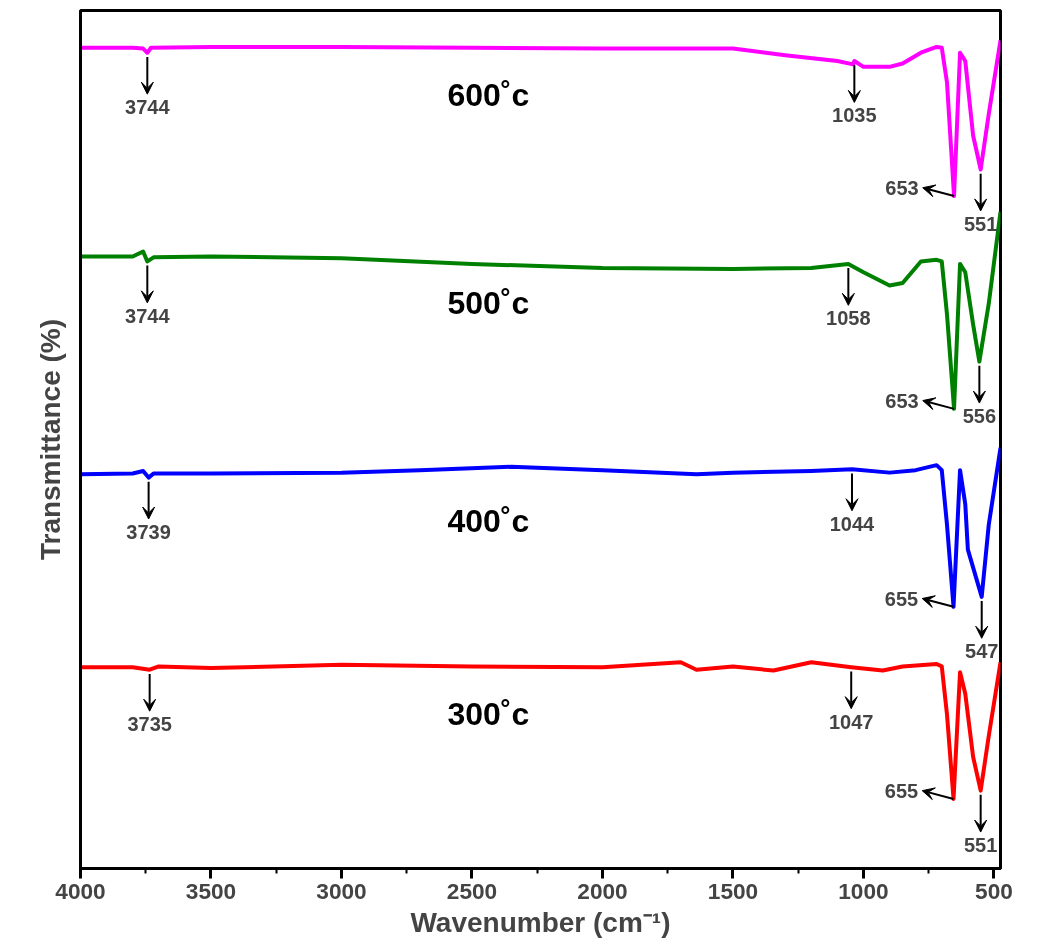  Describe the element at coordinates (602, 890) in the screenshot. I see `x-tick-label: 2000` at that location.